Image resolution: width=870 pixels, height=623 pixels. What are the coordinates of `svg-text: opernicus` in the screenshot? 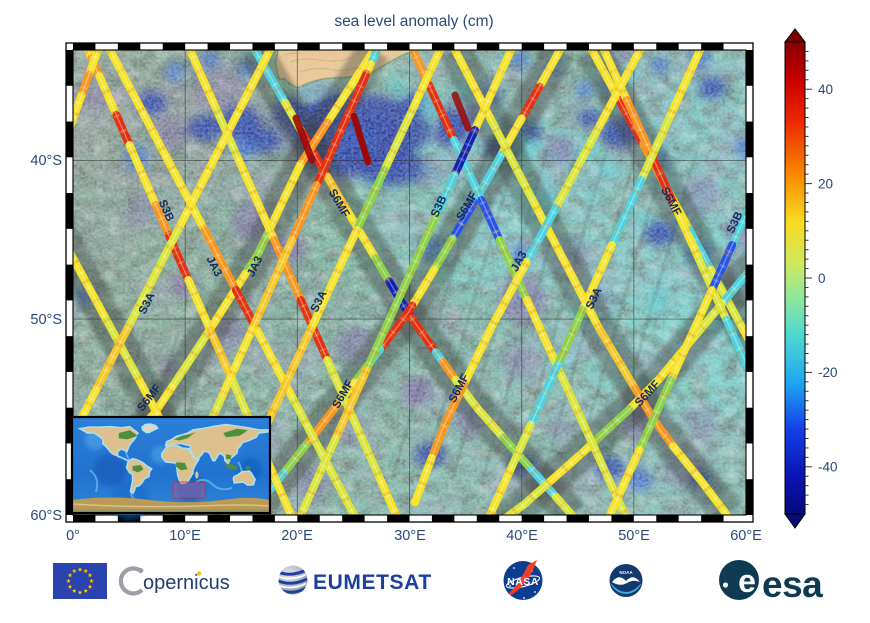 It's located at (186, 583).